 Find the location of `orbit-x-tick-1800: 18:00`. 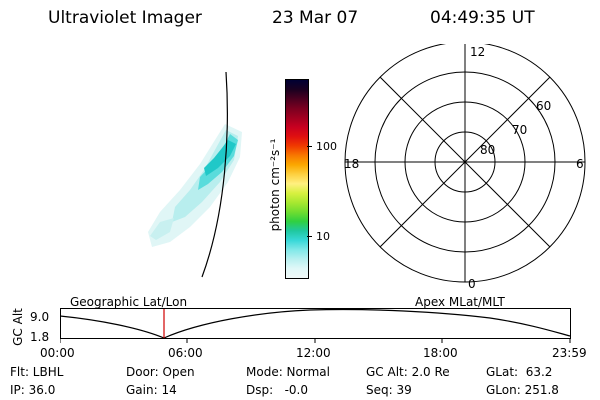

orbit-x-tick-1800: 18:00 is located at coordinates (440, 353).